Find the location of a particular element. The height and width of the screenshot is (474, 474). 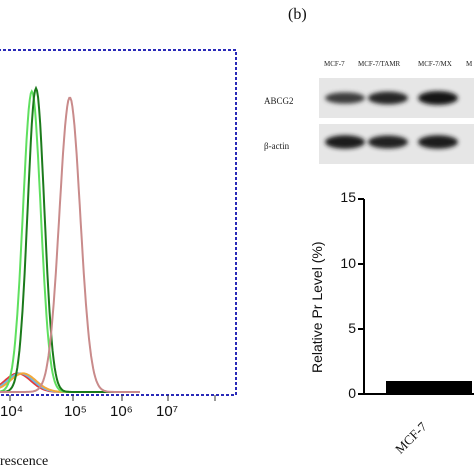

y-tick-label: 5 is located at coordinates (352, 328).